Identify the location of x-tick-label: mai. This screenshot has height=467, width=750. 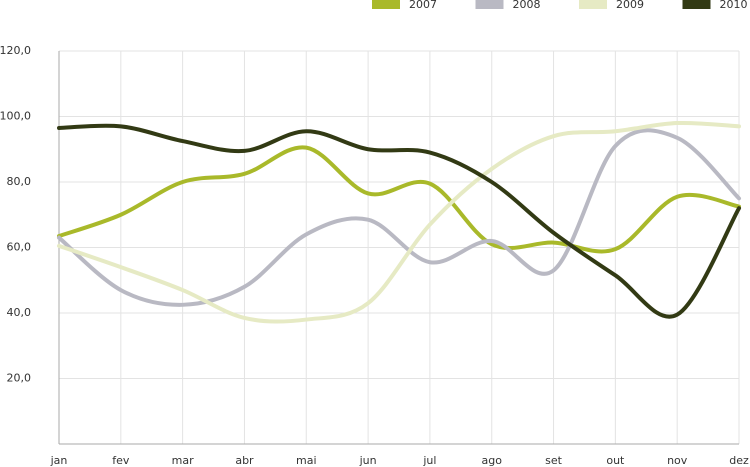
(306, 460).